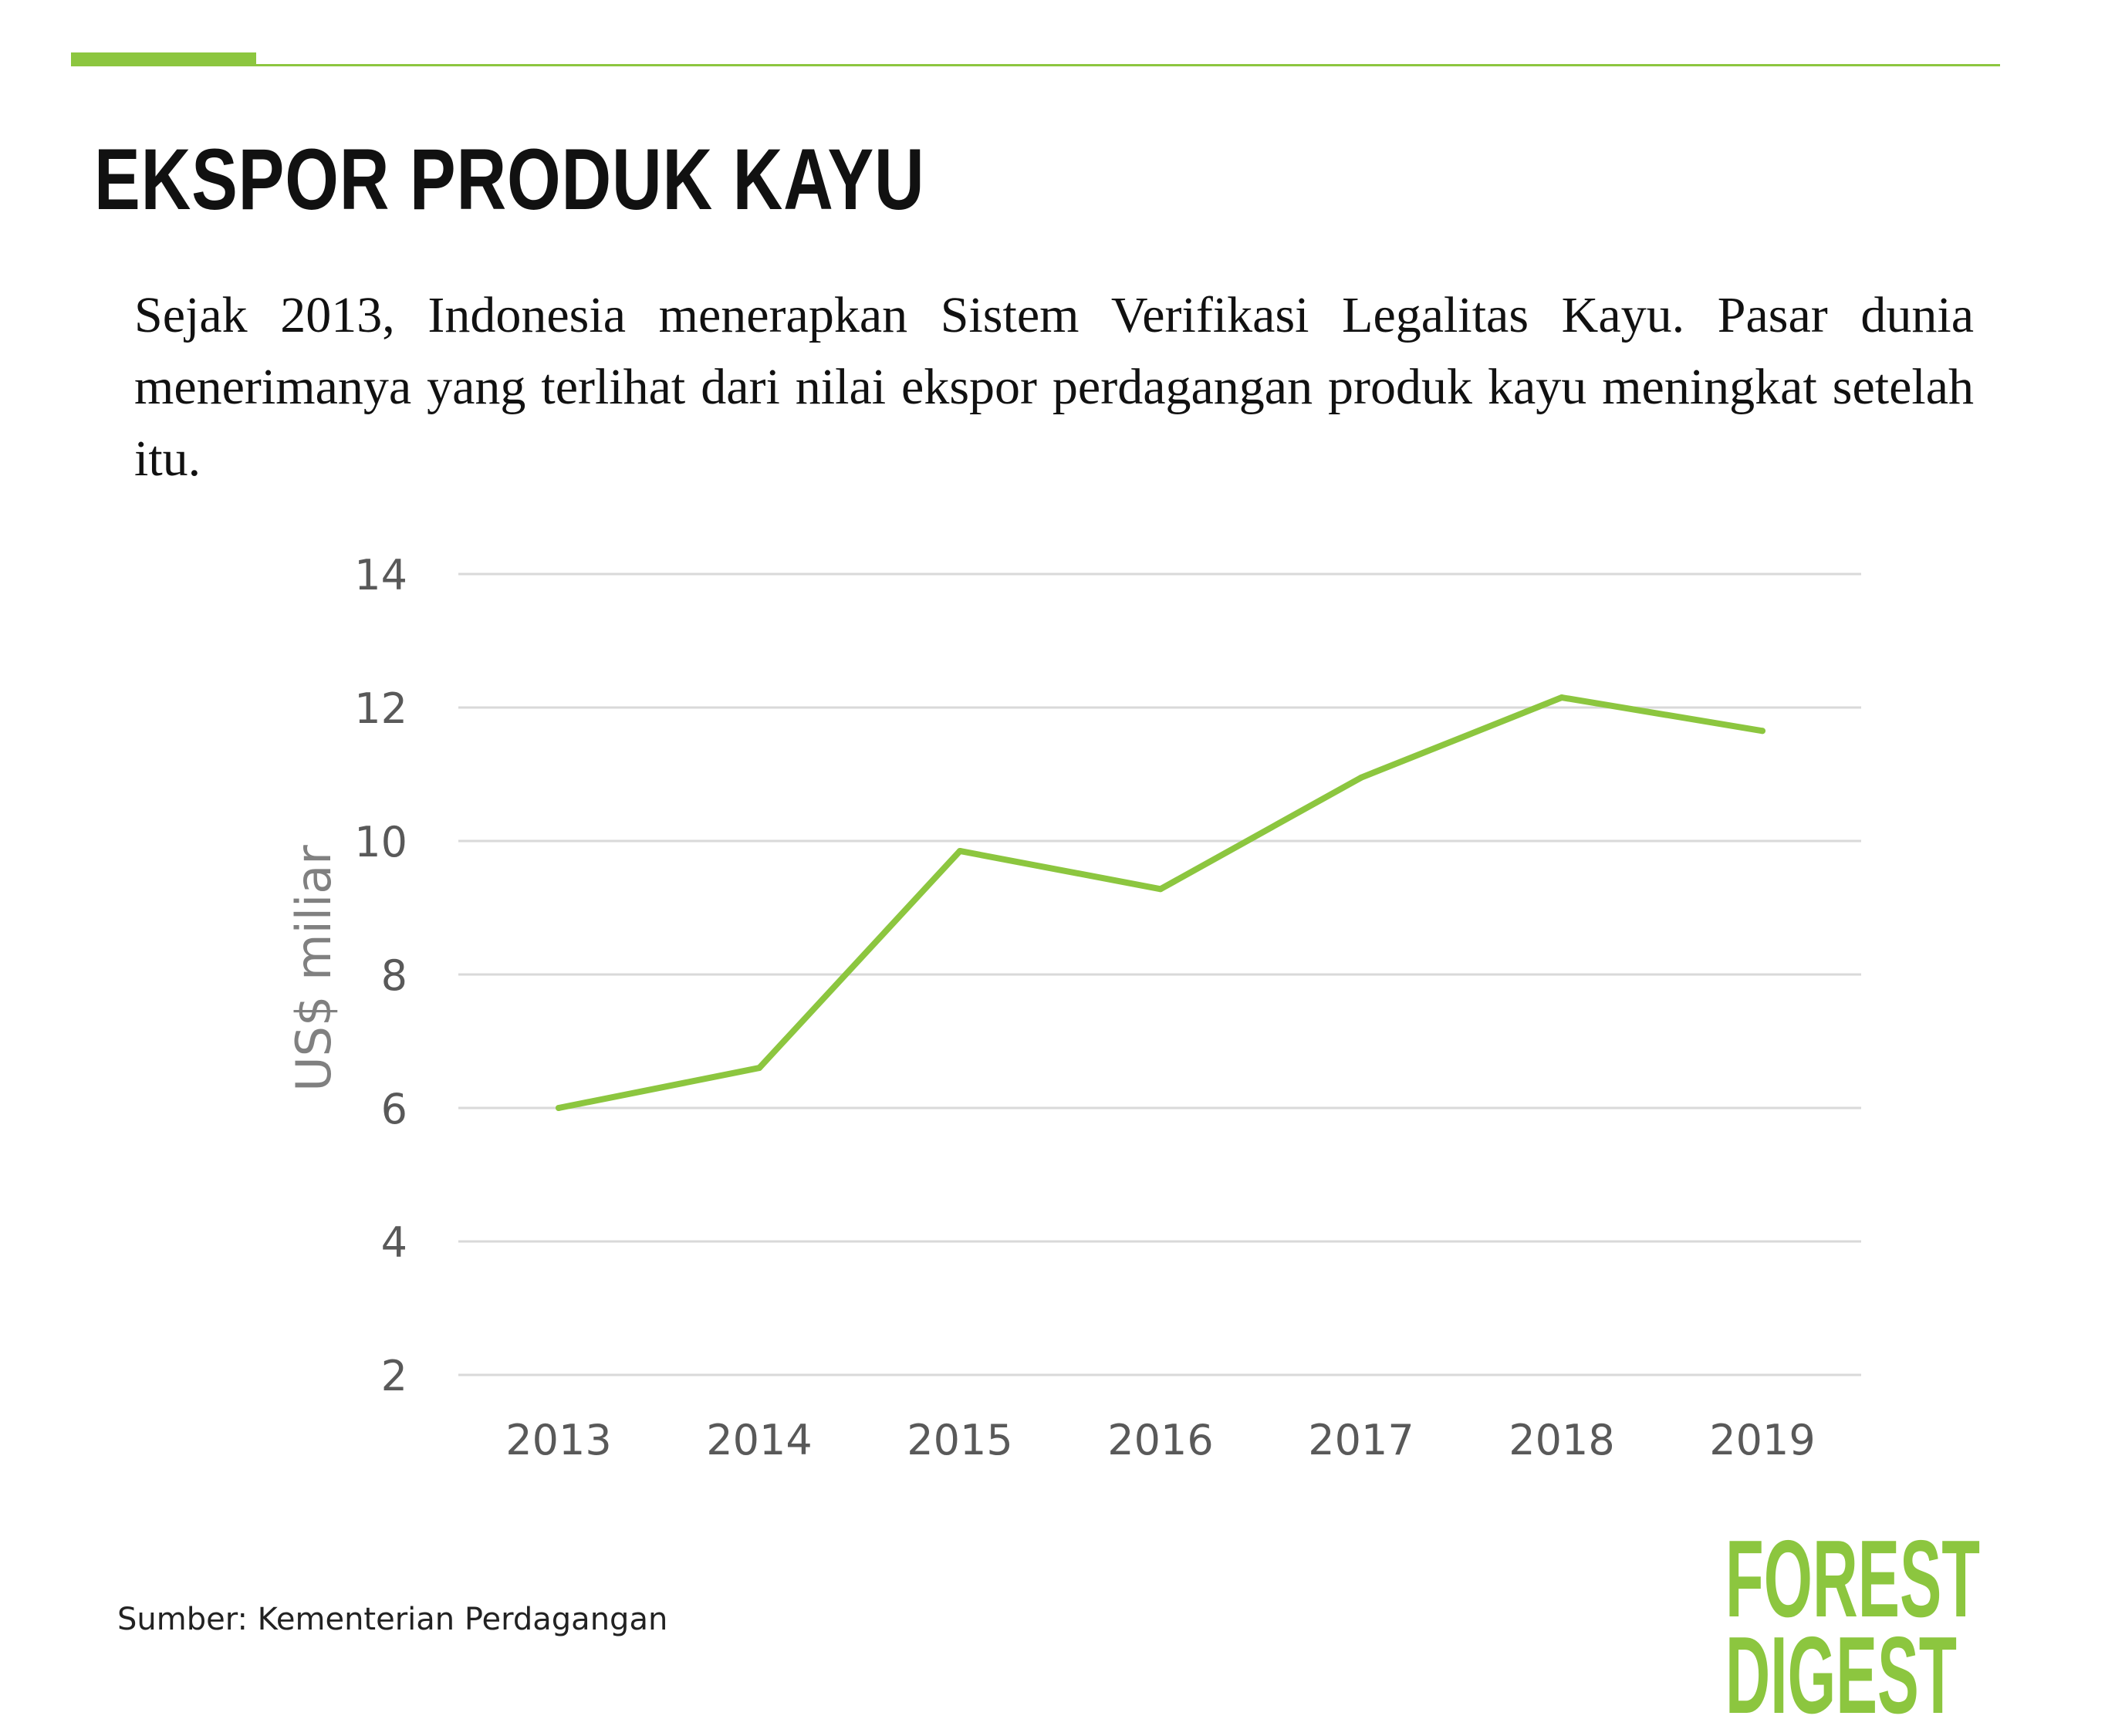  I want to click on chart-series, so click(1160, 902).